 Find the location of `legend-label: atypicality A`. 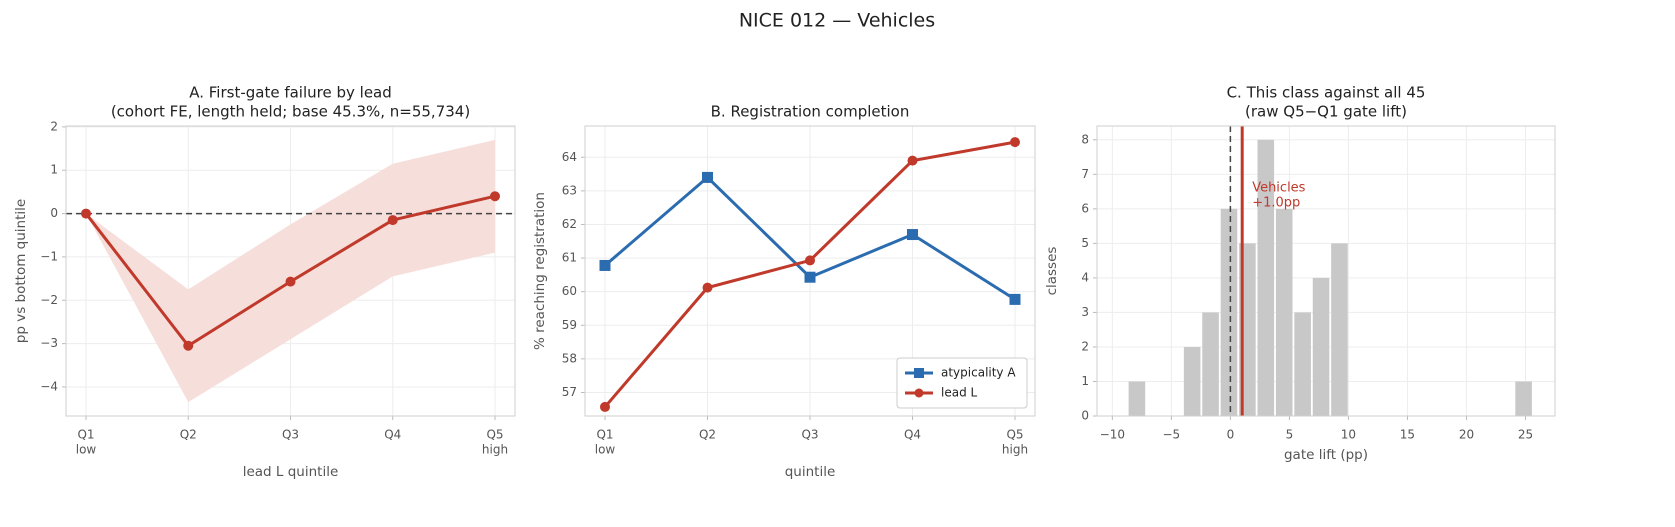

legend-label: atypicality A is located at coordinates (978, 373).